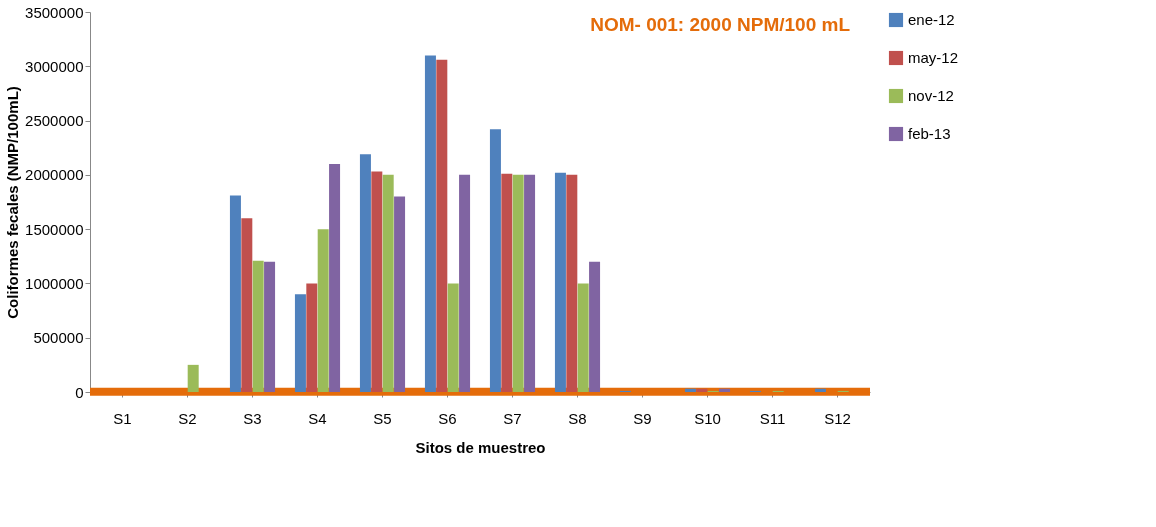 The width and height of the screenshot is (1156, 527). Describe the element at coordinates (577, 418) in the screenshot. I see `x-tick-label: S8` at that location.